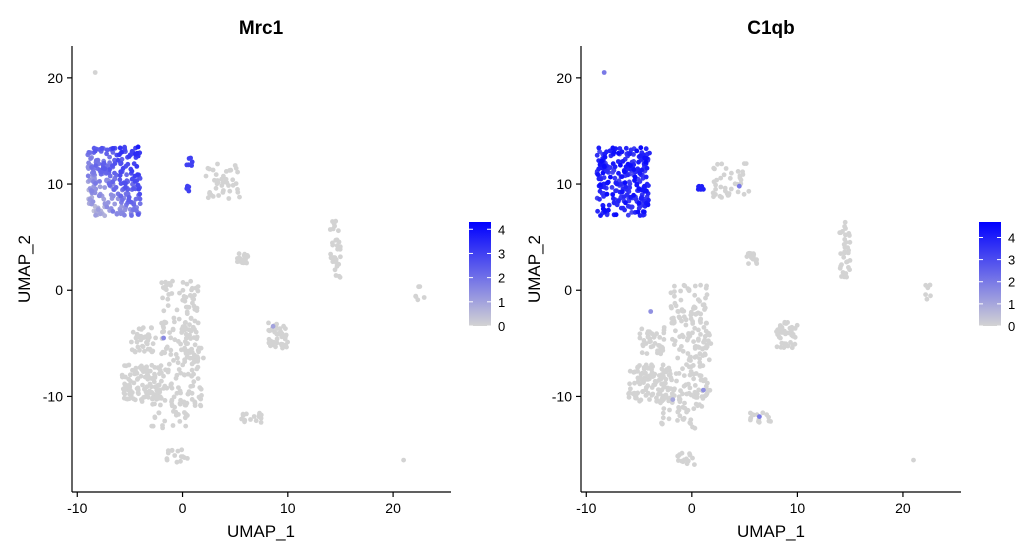  What do you see at coordinates (771, 531) in the screenshot?
I see `x-axis-label: UMAP_1` at bounding box center [771, 531].